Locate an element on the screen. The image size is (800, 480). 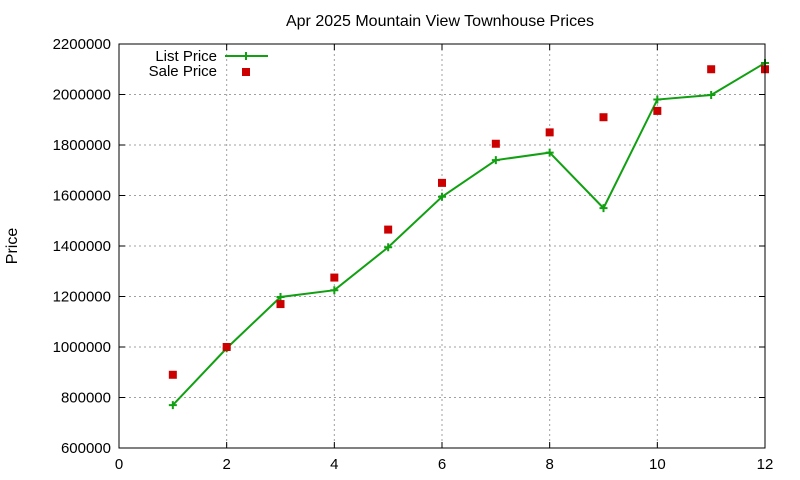
x-tick-label: 6 is located at coordinates (442, 464).